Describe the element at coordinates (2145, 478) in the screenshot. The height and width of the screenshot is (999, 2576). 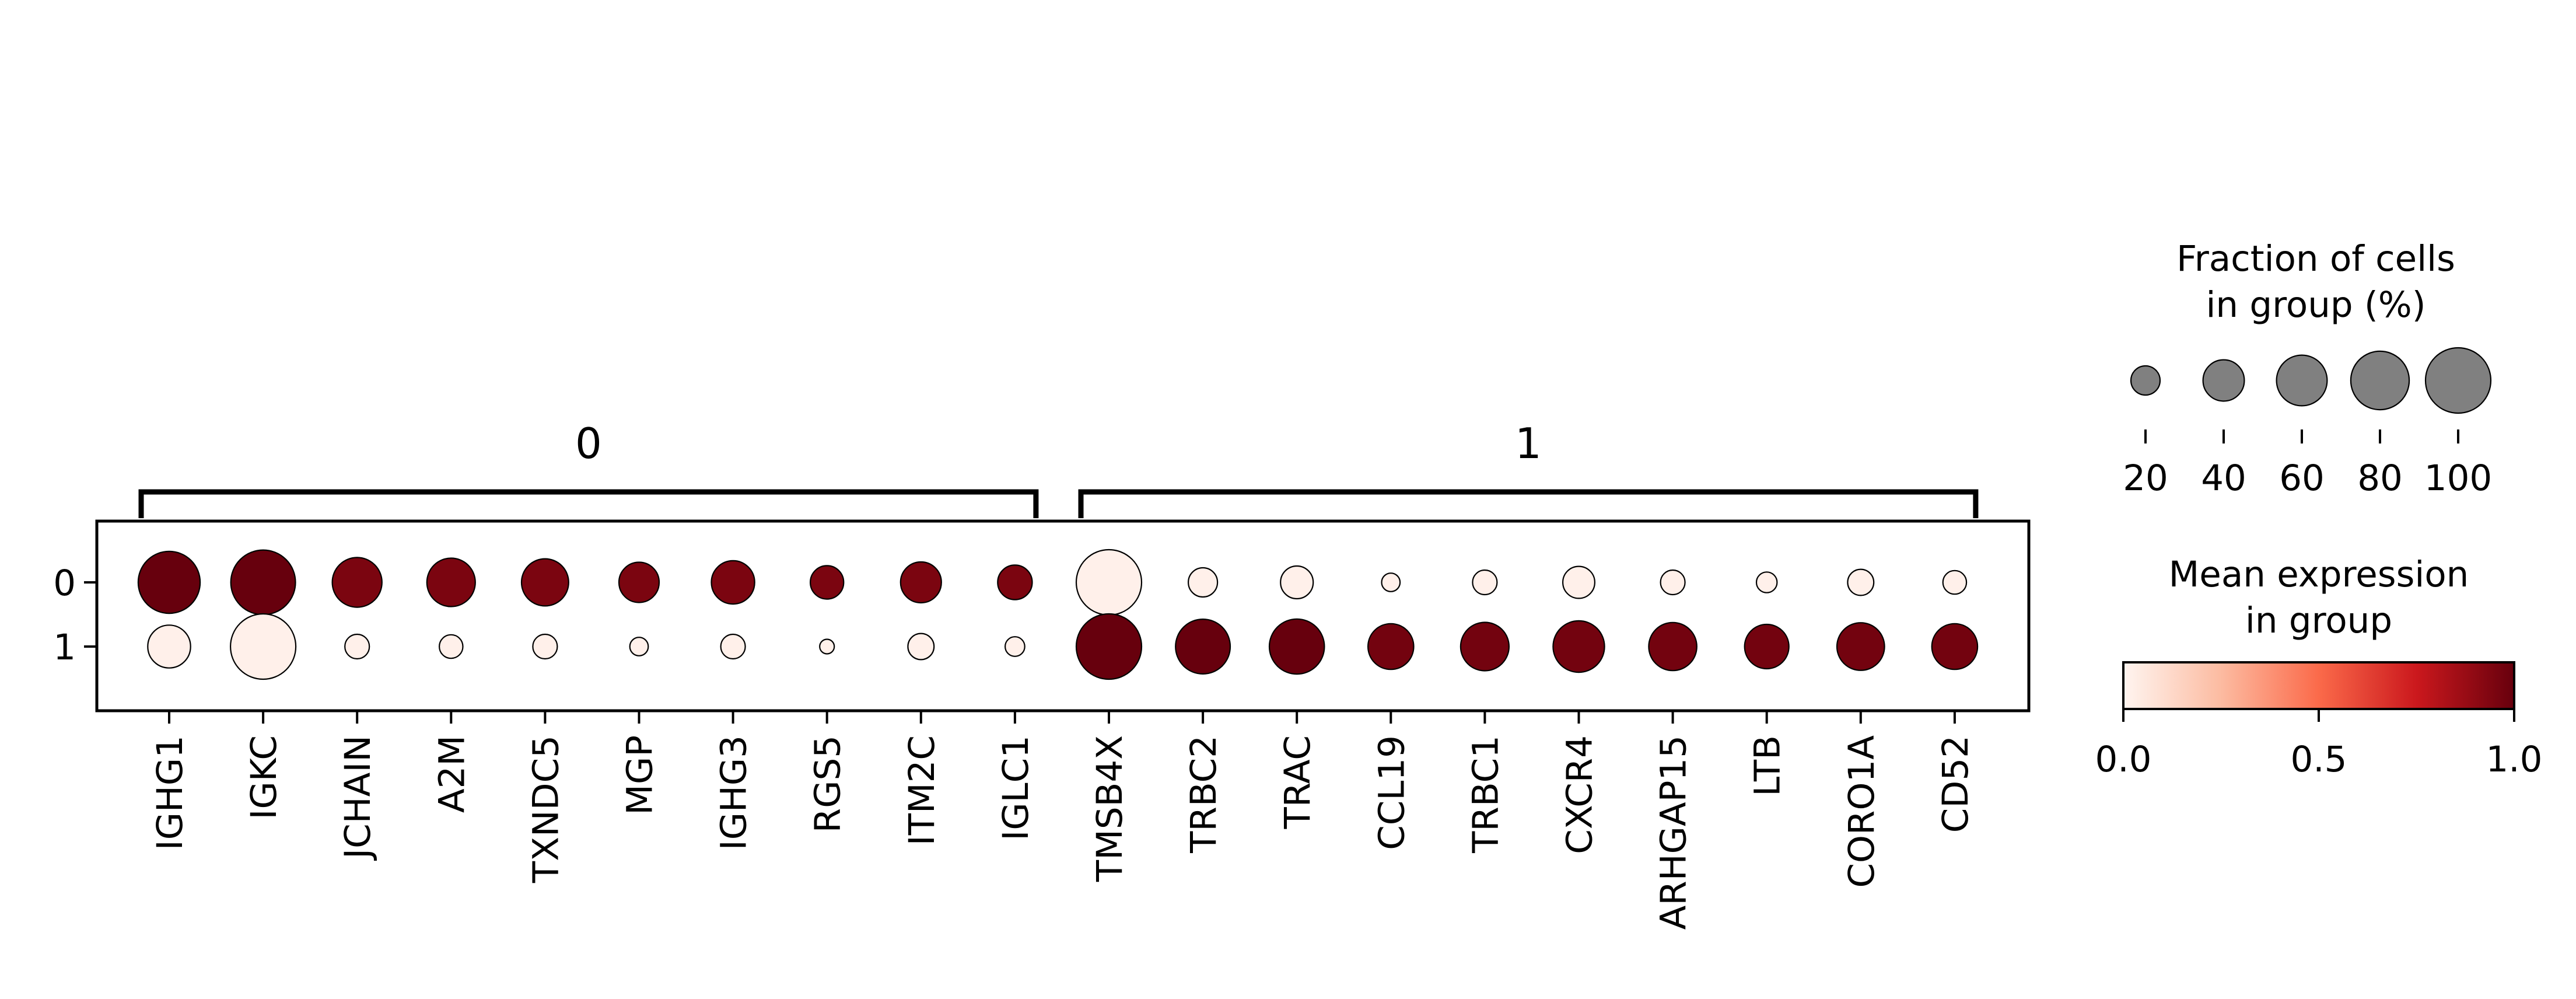
I see `size-legend-label-20: 20` at that location.